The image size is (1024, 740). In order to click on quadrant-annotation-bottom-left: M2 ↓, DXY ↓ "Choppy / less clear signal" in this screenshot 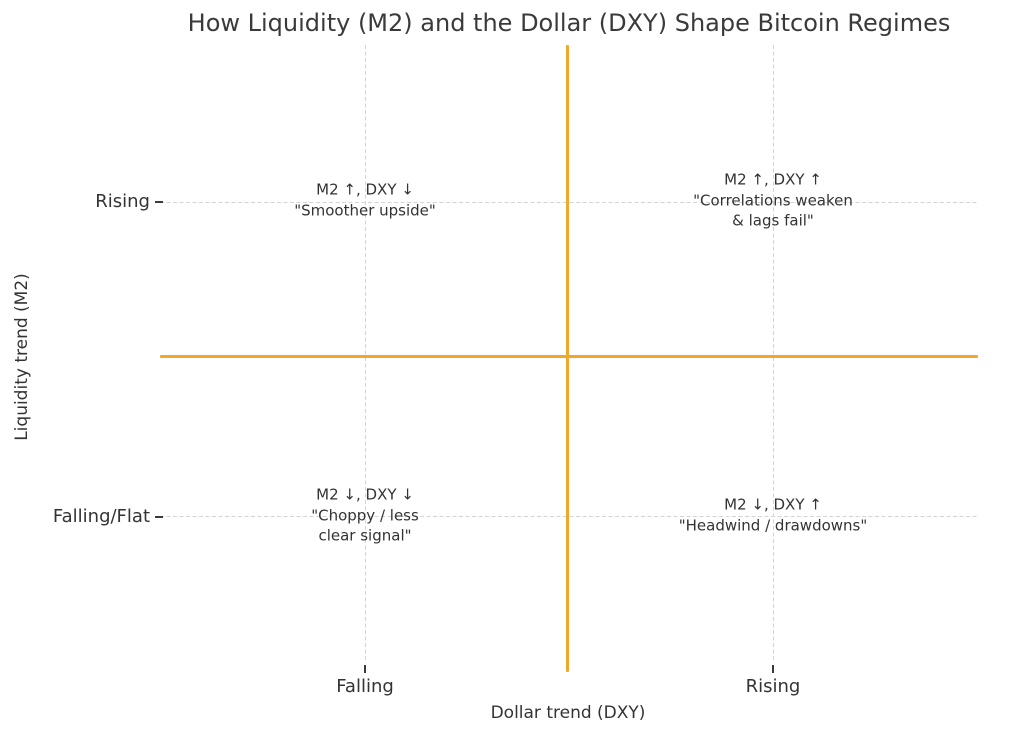, I will do `click(365, 515)`.